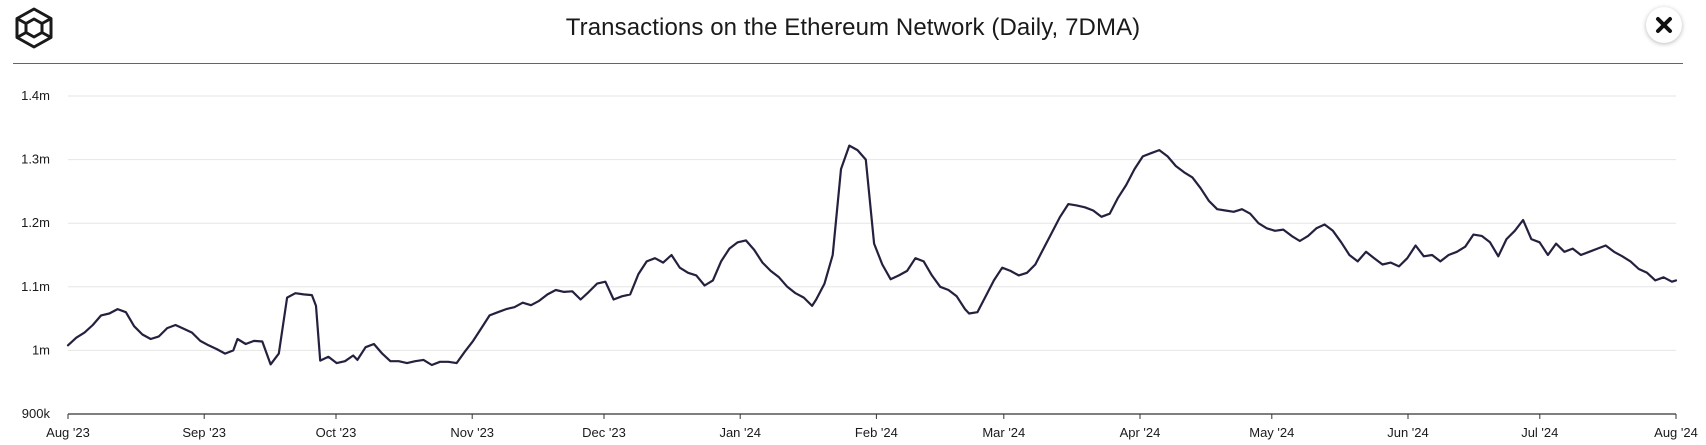  What do you see at coordinates (204, 432) in the screenshot?
I see `x-tick-label: Sep '23` at bounding box center [204, 432].